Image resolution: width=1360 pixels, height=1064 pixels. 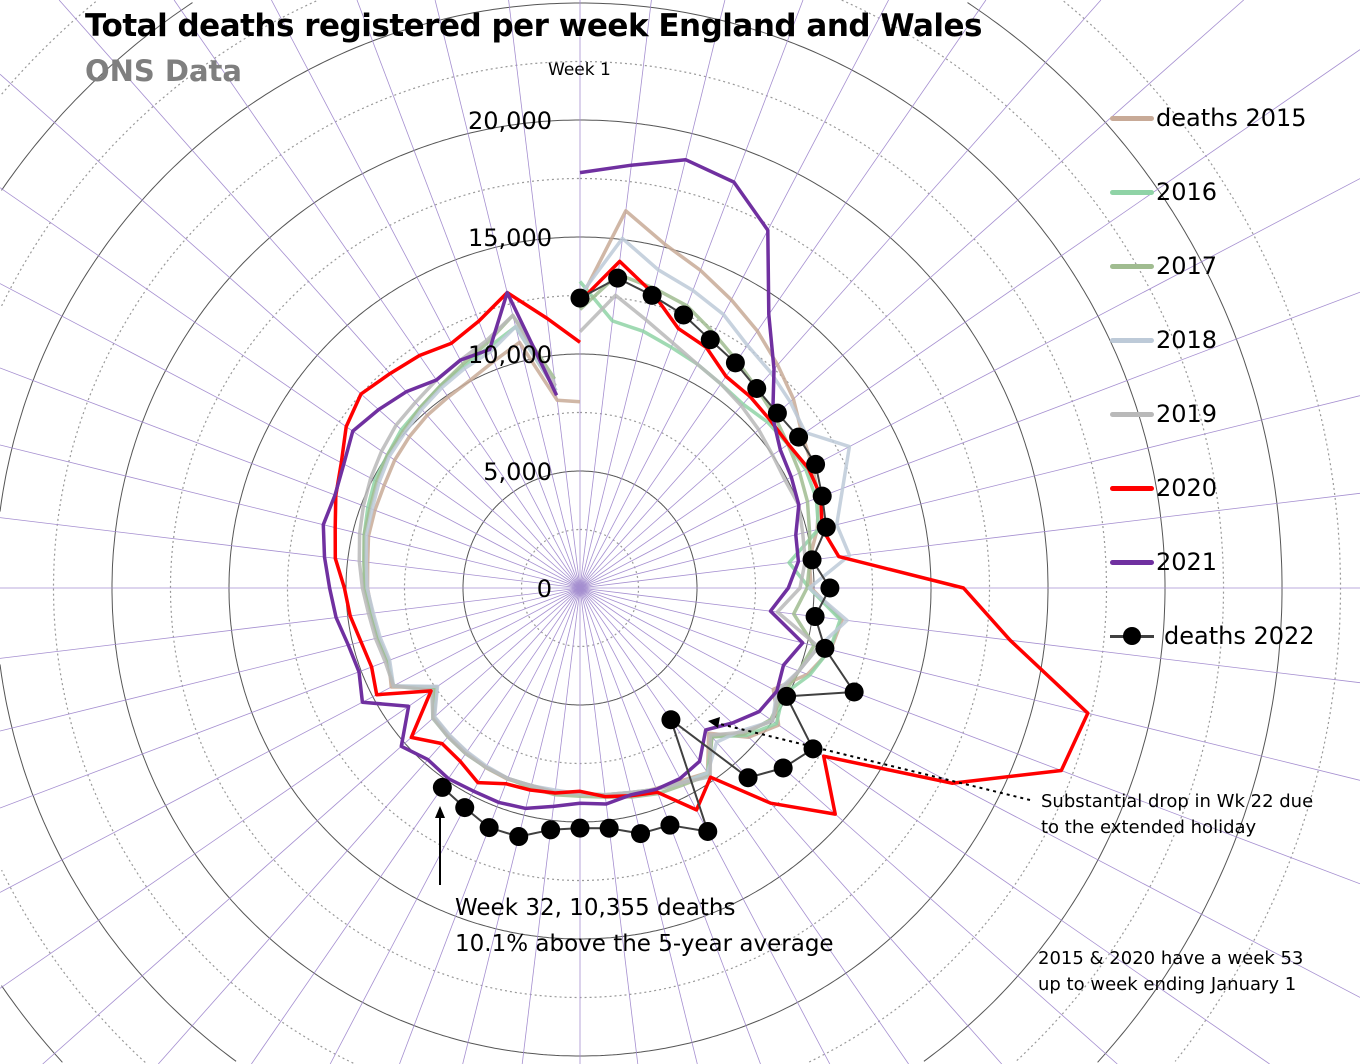 What do you see at coordinates (644, 944) in the screenshot?
I see `wk32-line-2: 10.1% above the 5-year average` at bounding box center [644, 944].